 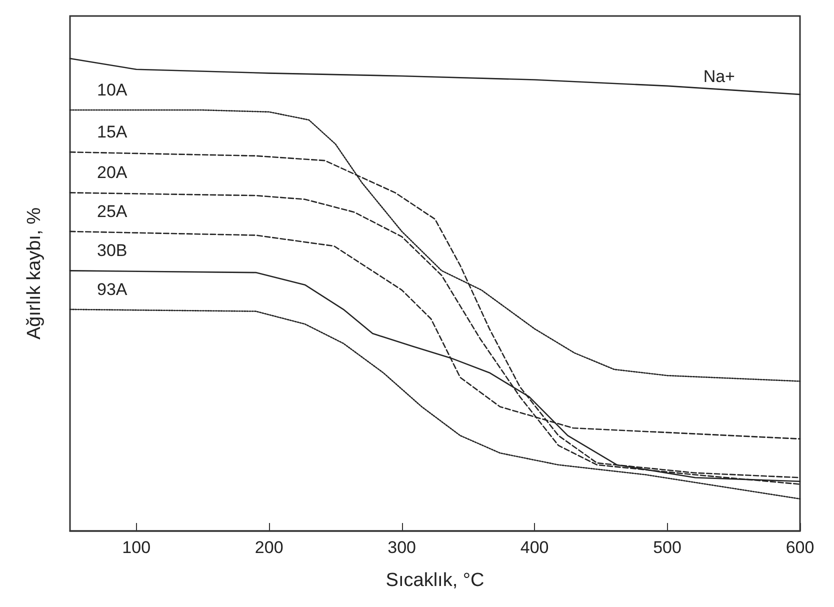 What do you see at coordinates (667, 547) in the screenshot?
I see `x-tick-label: 500` at bounding box center [667, 547].